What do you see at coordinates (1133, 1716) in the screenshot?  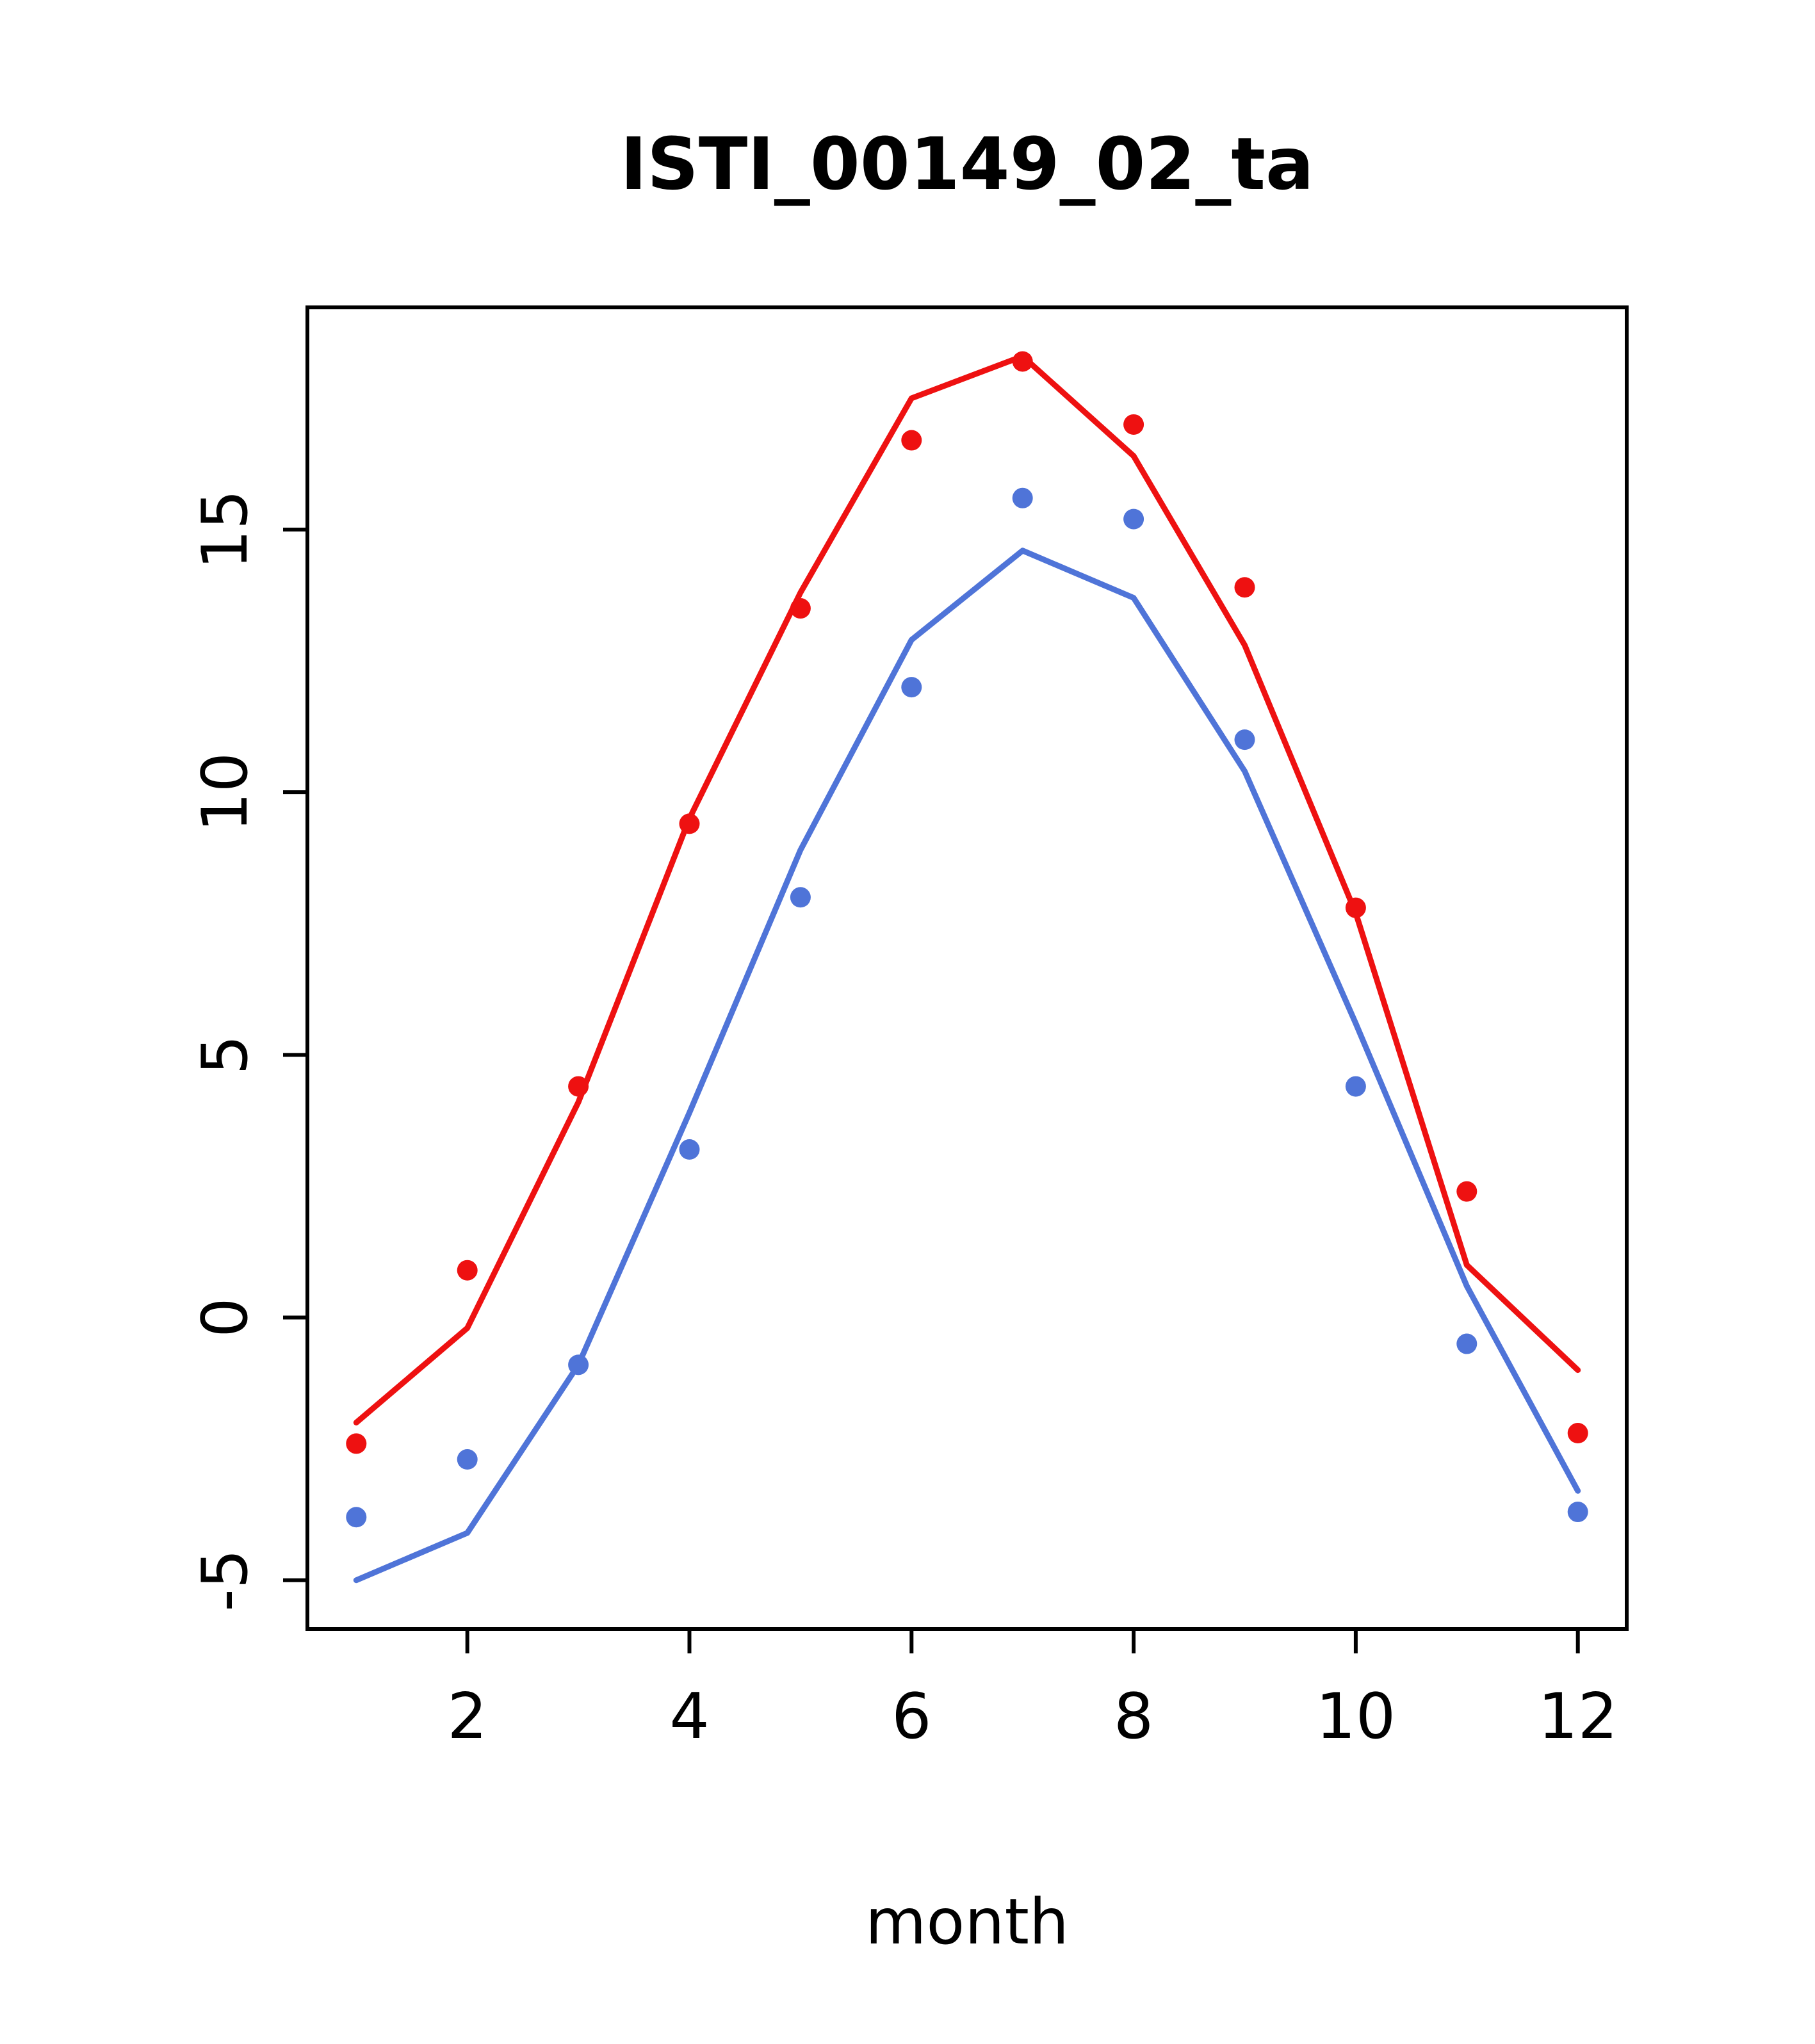 I see `x-tick-label: 8` at bounding box center [1133, 1716].